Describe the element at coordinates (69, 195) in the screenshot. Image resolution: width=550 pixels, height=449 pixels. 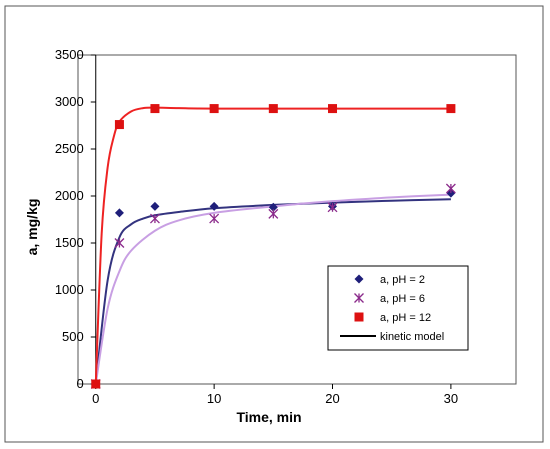
I see `y-tick-label: 2000` at that location.